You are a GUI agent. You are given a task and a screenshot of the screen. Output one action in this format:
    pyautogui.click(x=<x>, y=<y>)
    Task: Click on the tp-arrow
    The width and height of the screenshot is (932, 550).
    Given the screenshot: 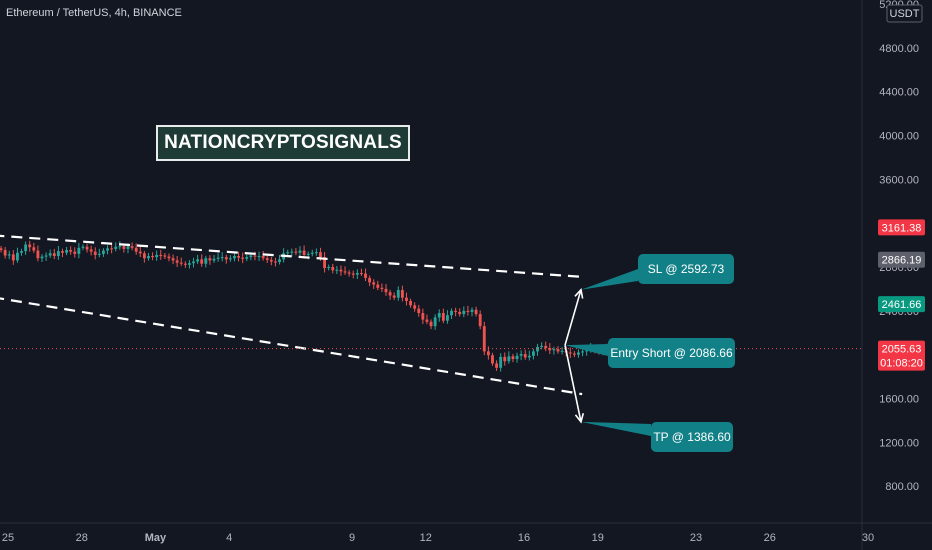 What is the action you would take?
    pyautogui.click(x=573, y=384)
    